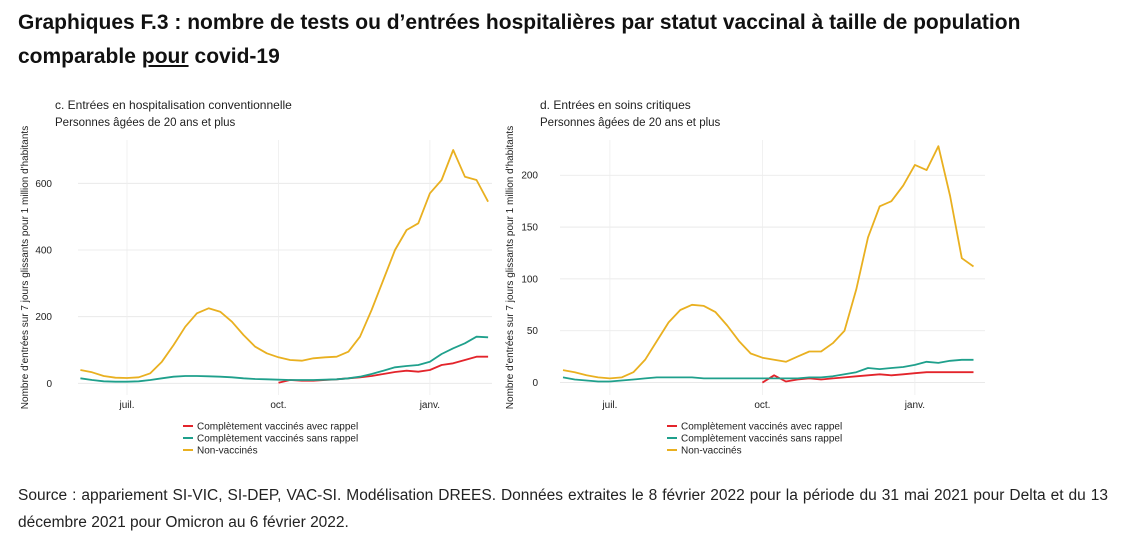  I want to click on title-text: covid-19, so click(237, 56).